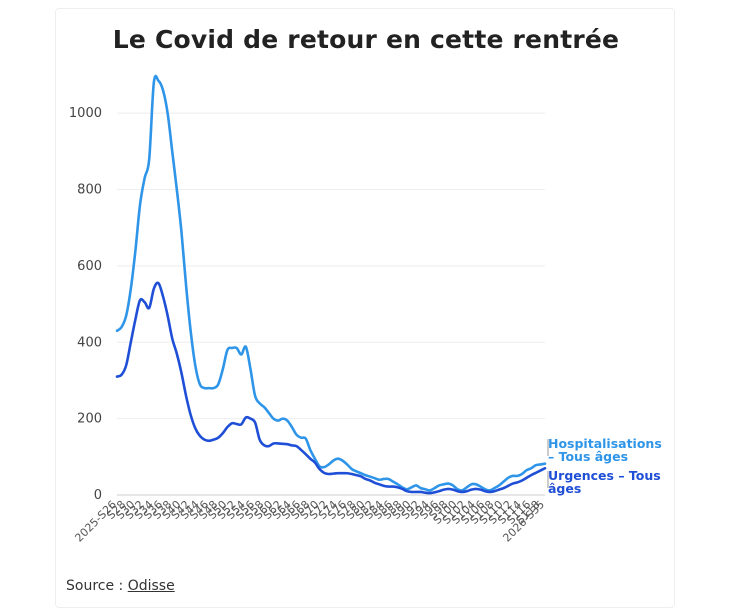 This screenshot has height=608, width=742. What do you see at coordinates (366, 39) in the screenshot?
I see `chart-title: Le Covid de retour en cette rentrée` at bounding box center [366, 39].